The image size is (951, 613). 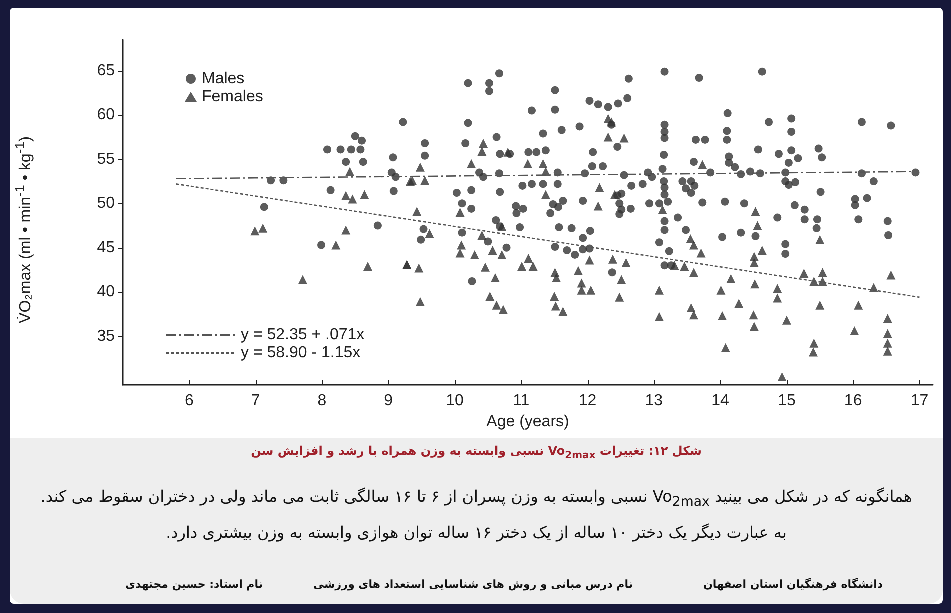 What do you see at coordinates (654, 401) in the screenshot?
I see `x-tick-label: 13` at bounding box center [654, 401].